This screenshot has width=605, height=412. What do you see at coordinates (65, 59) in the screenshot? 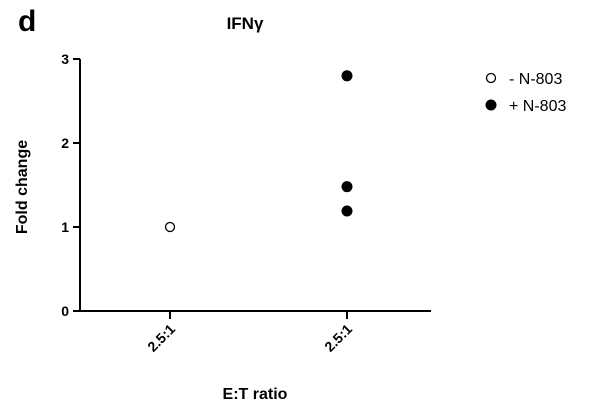
I see `y-tick-label: 3` at bounding box center [65, 59].